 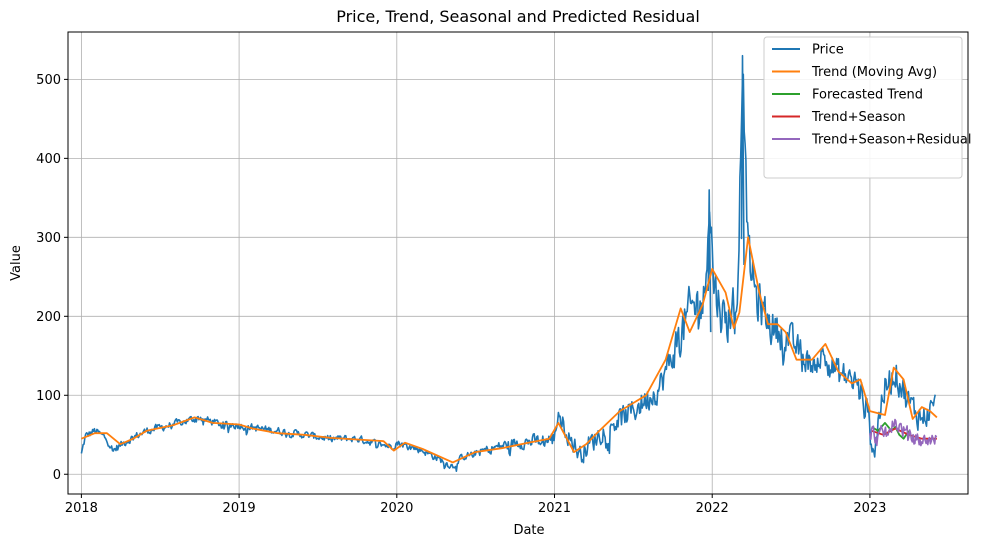 What do you see at coordinates (48, 159) in the screenshot?
I see `y-tick-label: 400` at bounding box center [48, 159].